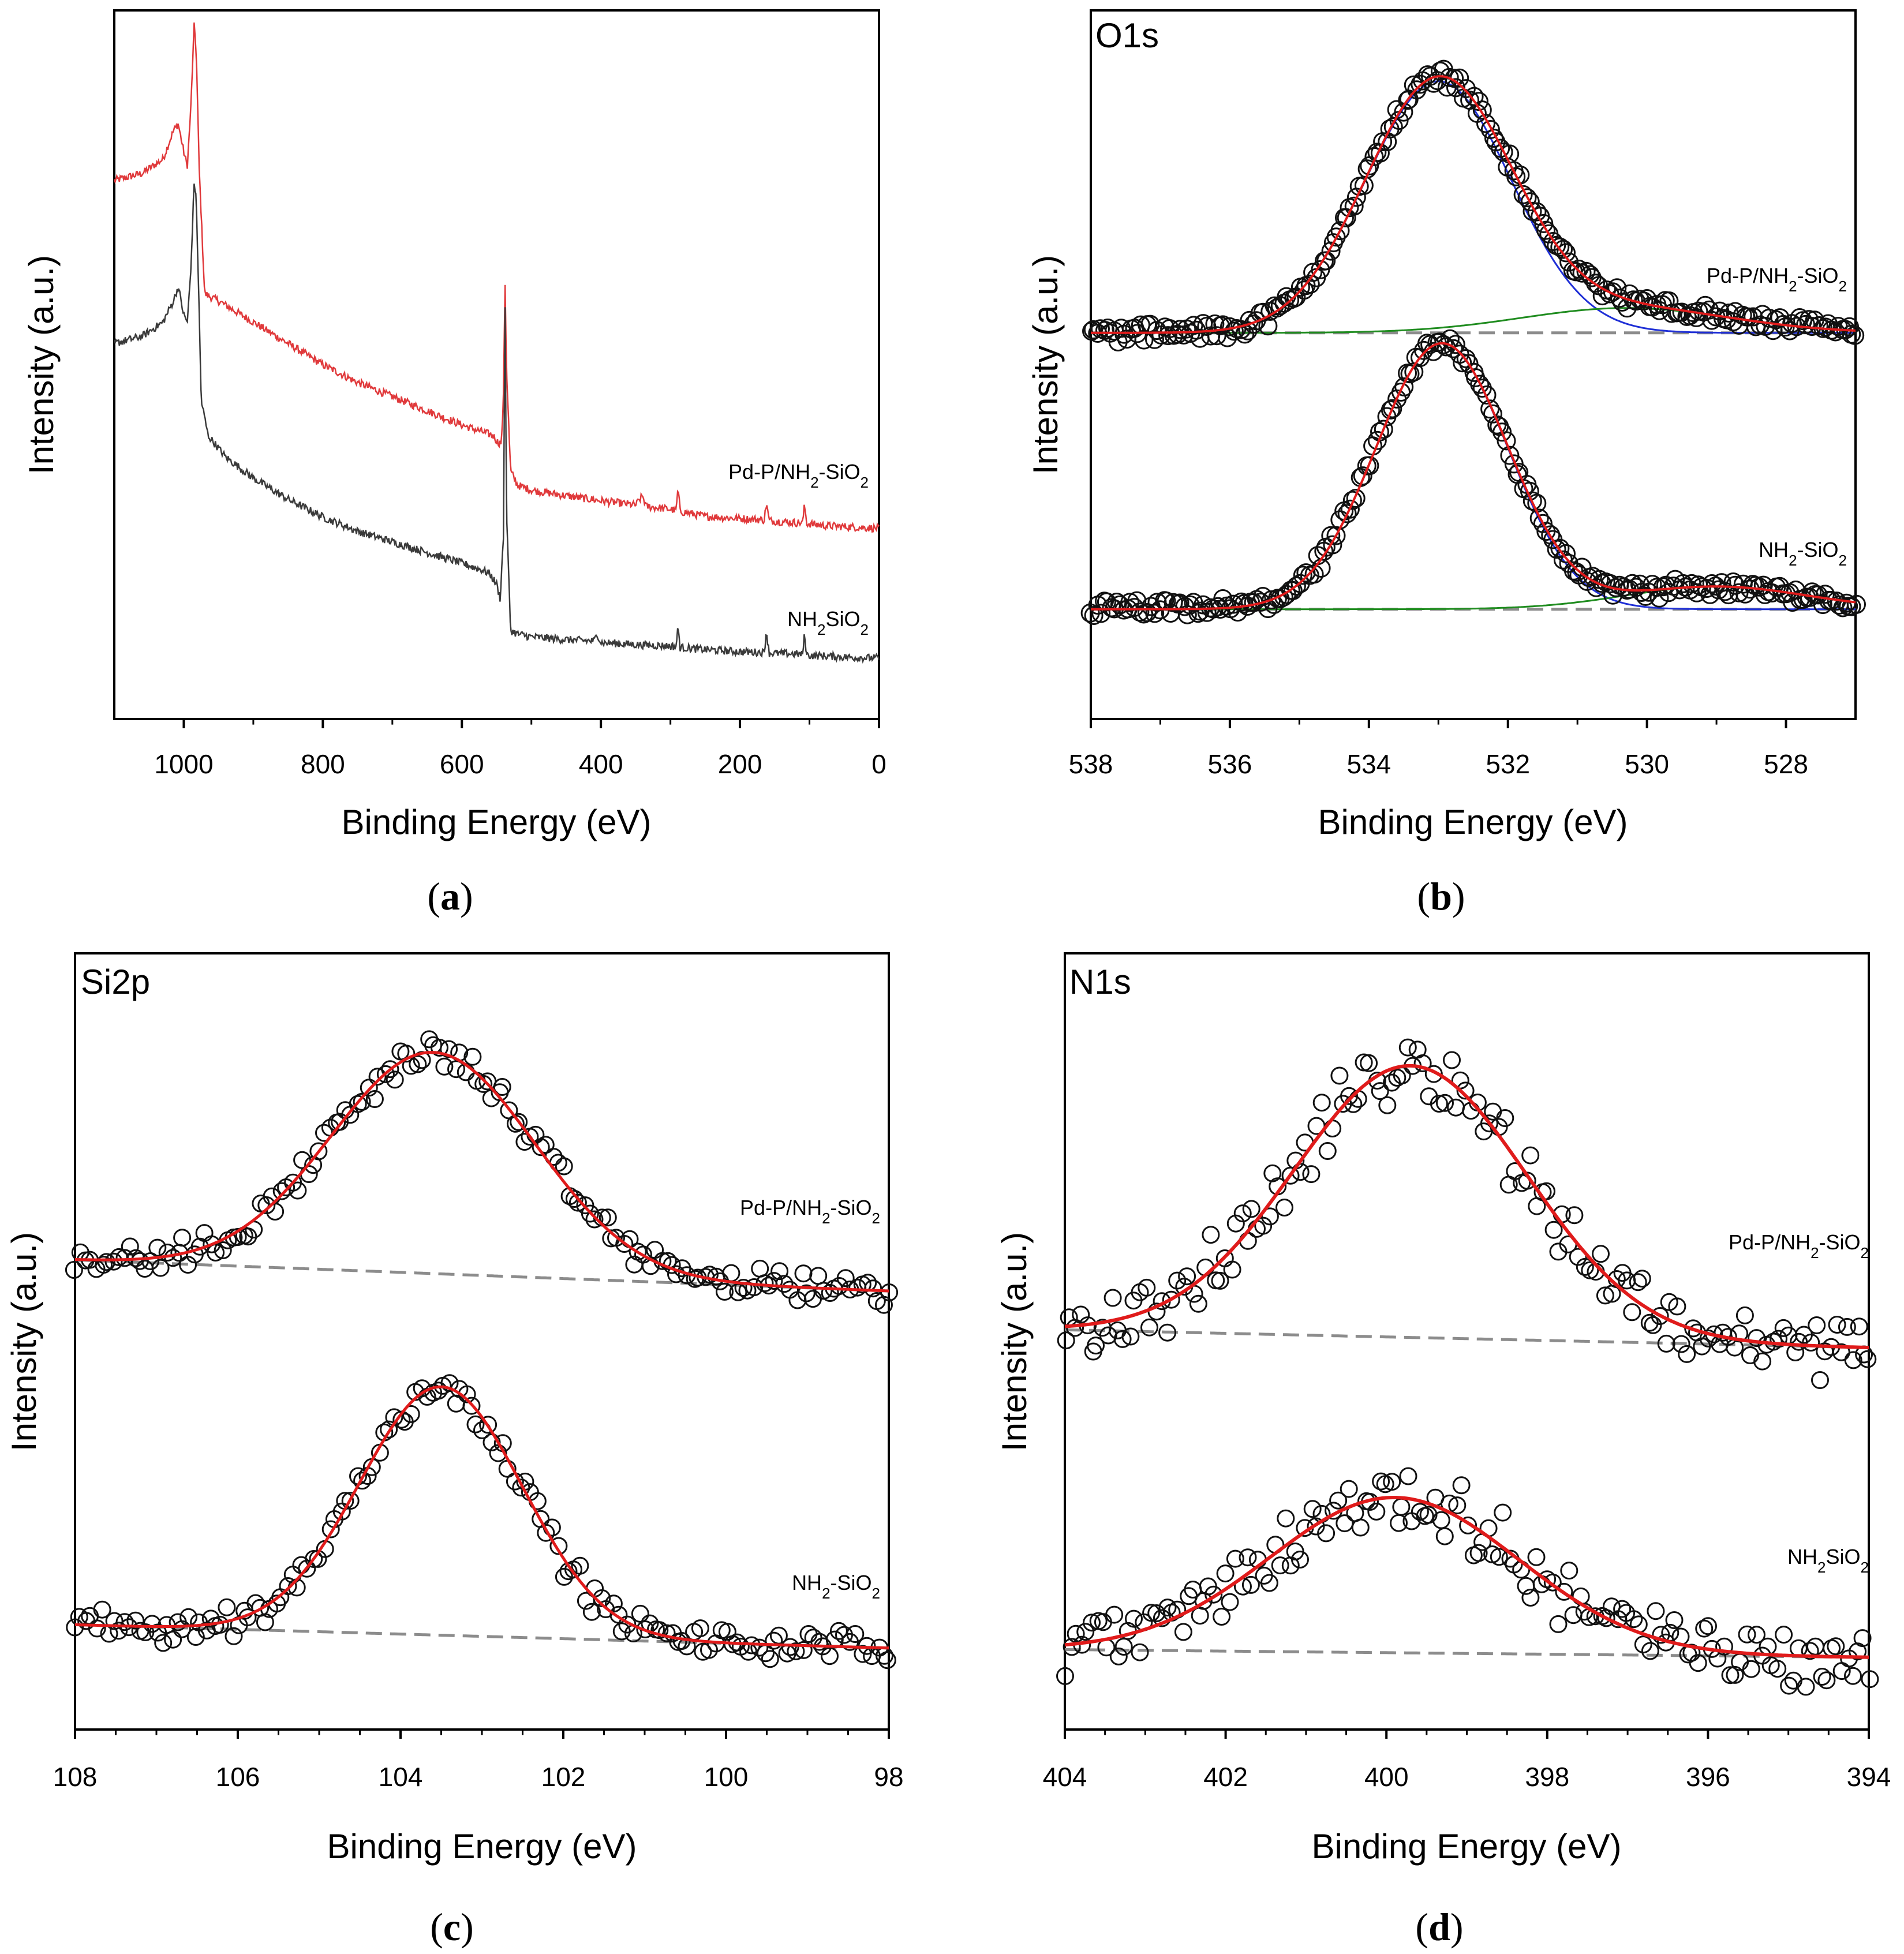 The image size is (1904, 1954). I want to click on panel-b-xlabel: Binding Energy (eV), so click(1473, 822).